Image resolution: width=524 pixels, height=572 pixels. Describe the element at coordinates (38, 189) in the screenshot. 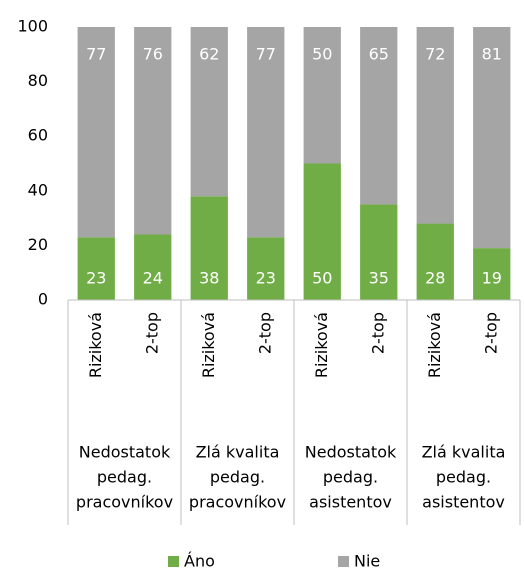

I see `y-tick-label: 40` at that location.